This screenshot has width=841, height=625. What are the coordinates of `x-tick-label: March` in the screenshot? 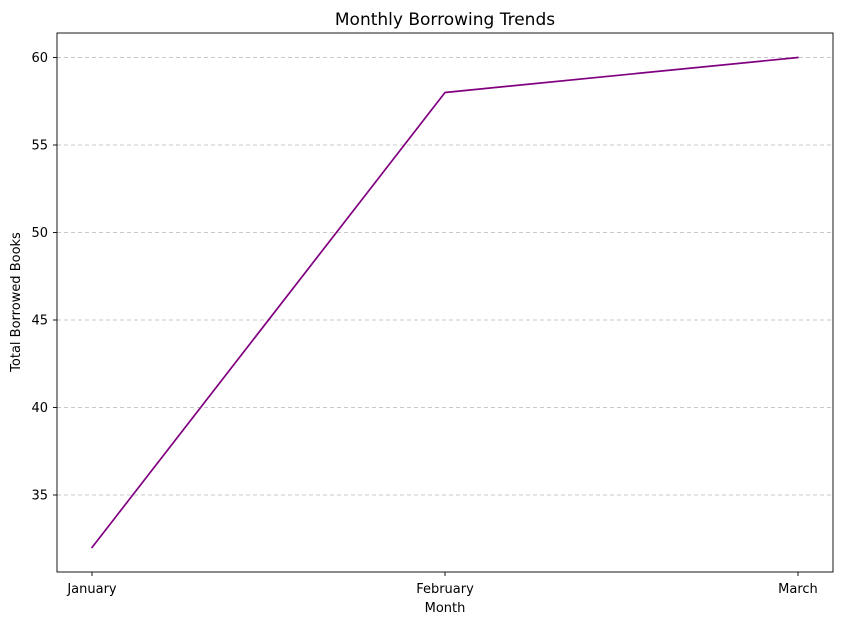 It's located at (798, 589).